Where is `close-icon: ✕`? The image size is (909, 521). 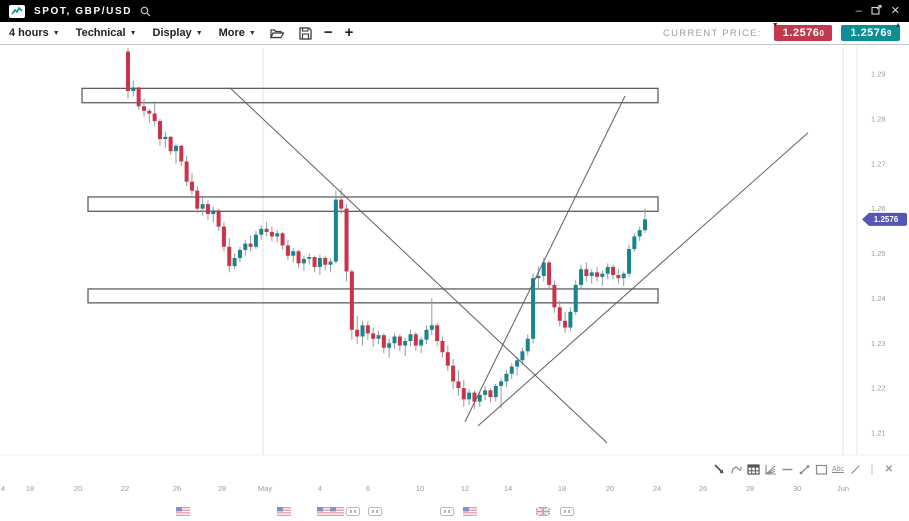 close-icon: ✕ is located at coordinates (895, 10).